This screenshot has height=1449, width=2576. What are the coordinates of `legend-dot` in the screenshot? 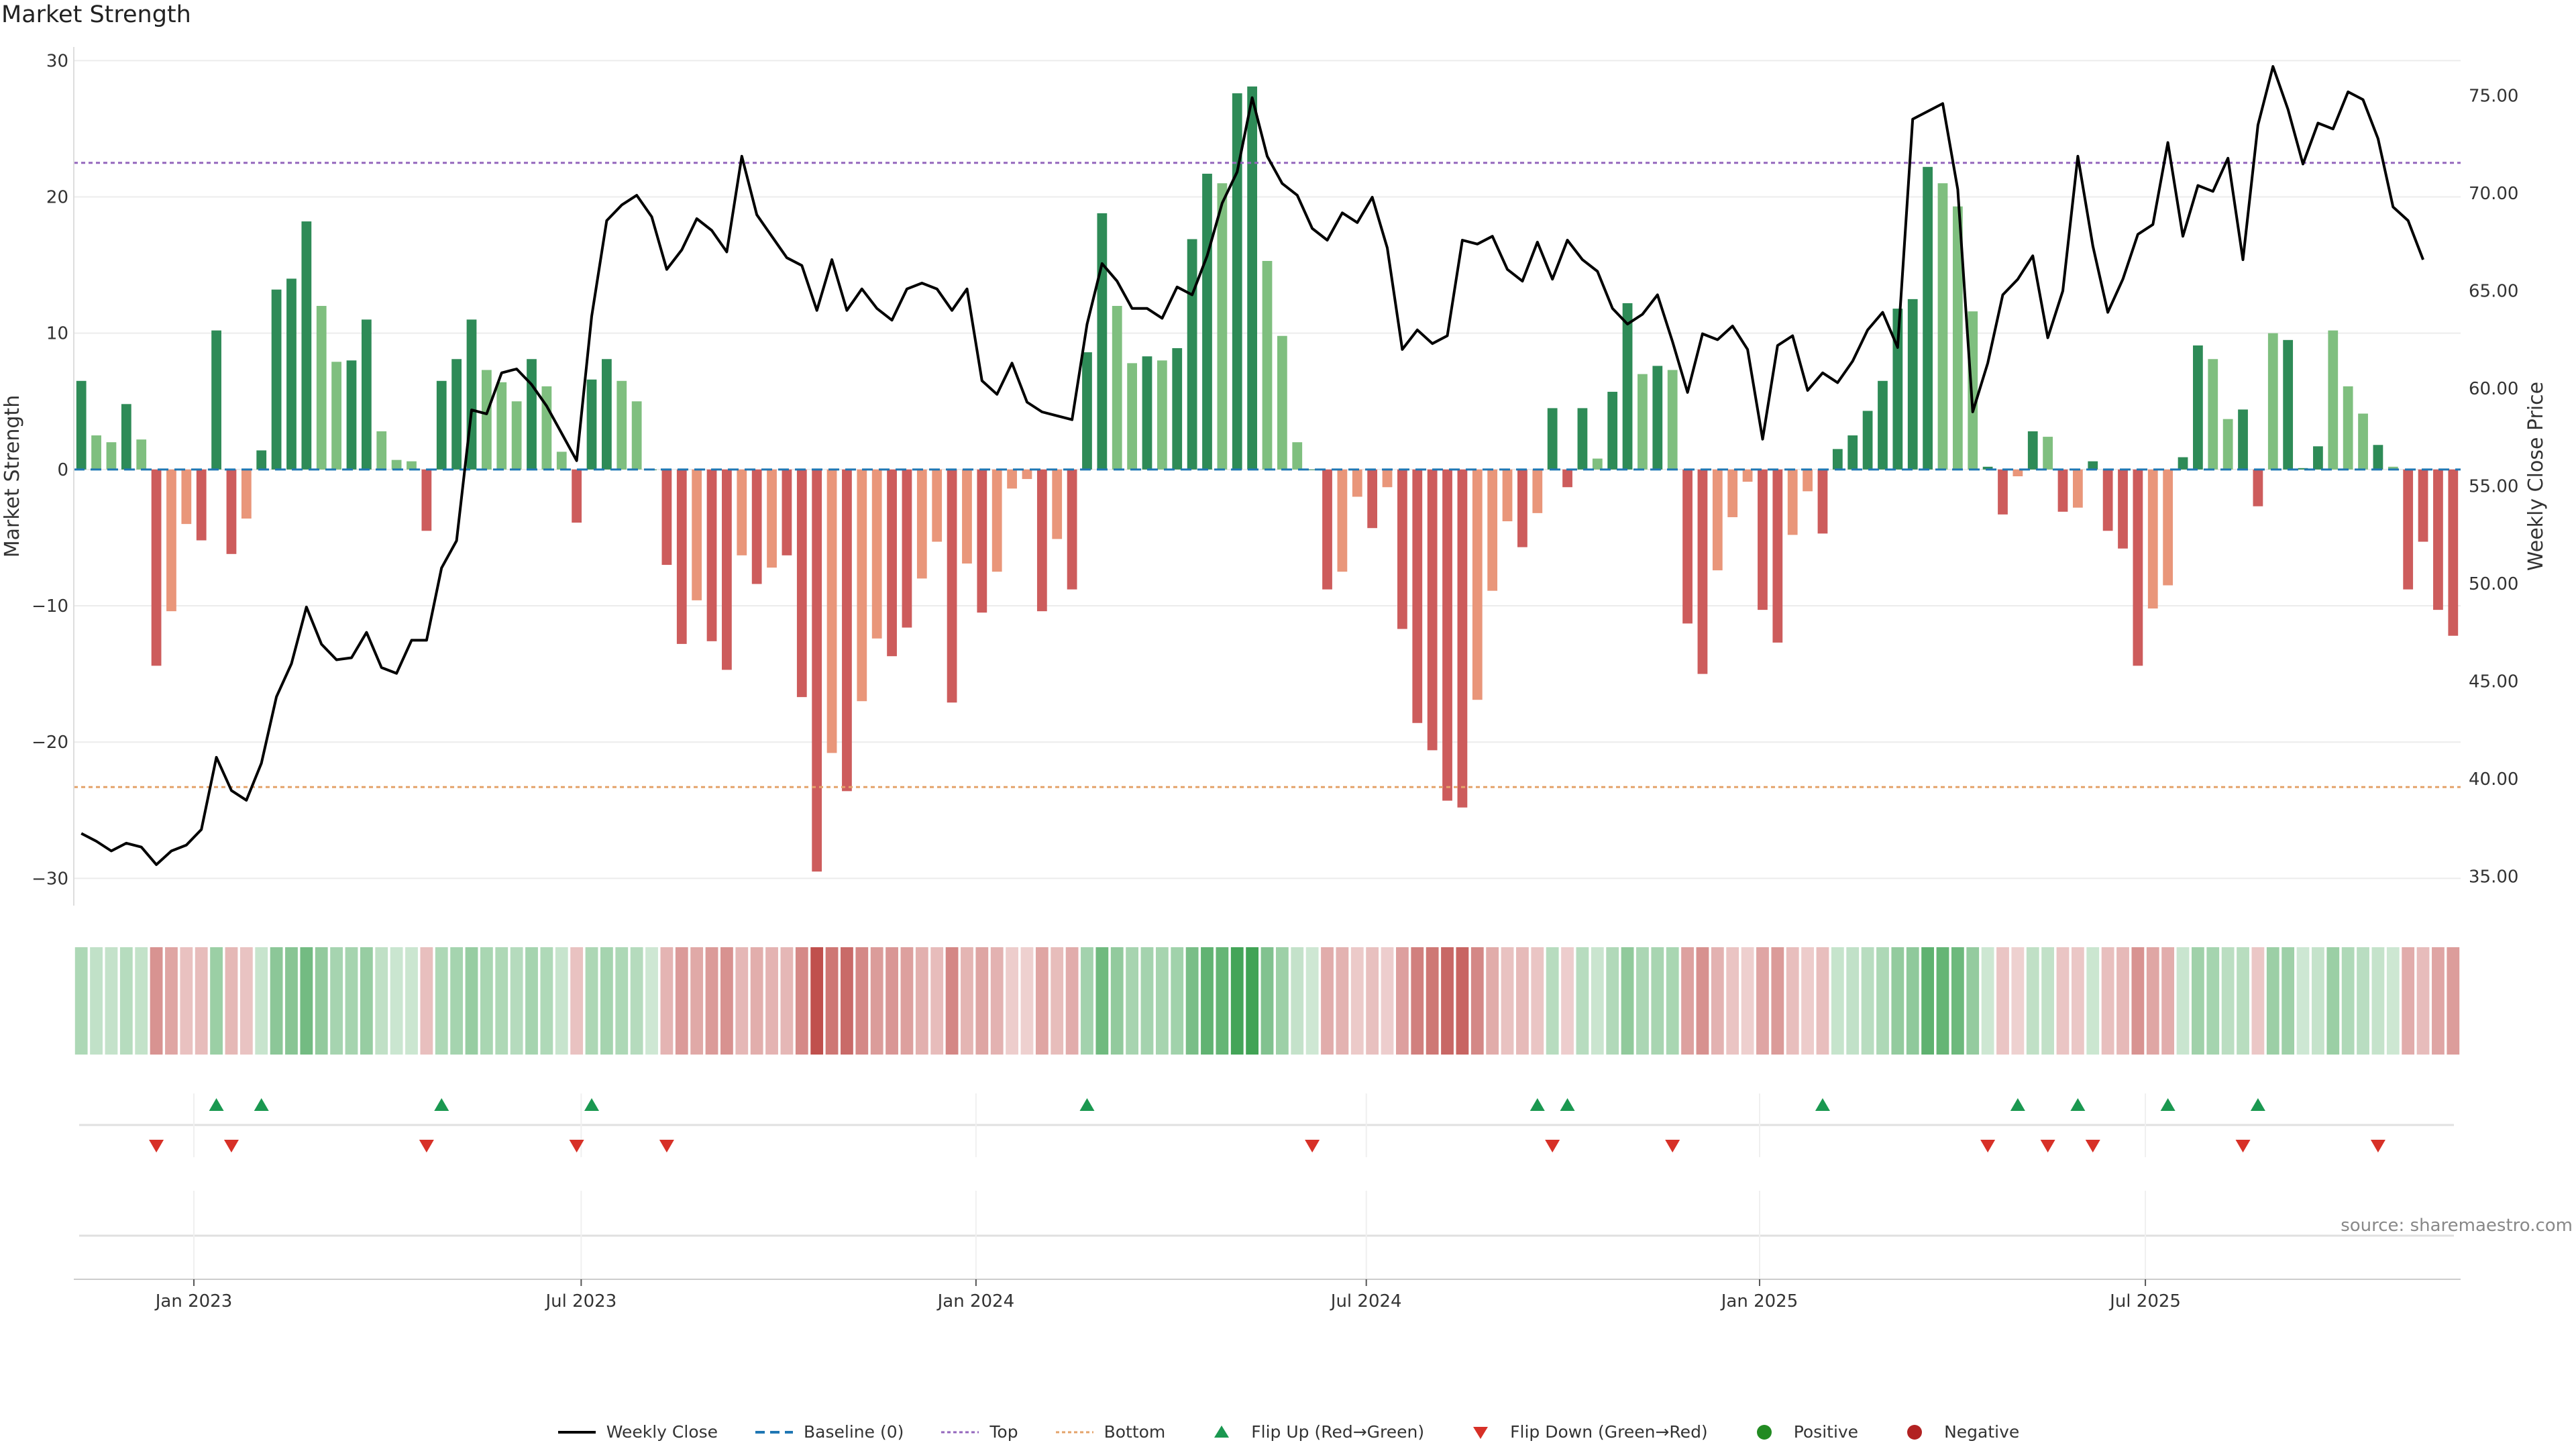 It's located at (1764, 1432).